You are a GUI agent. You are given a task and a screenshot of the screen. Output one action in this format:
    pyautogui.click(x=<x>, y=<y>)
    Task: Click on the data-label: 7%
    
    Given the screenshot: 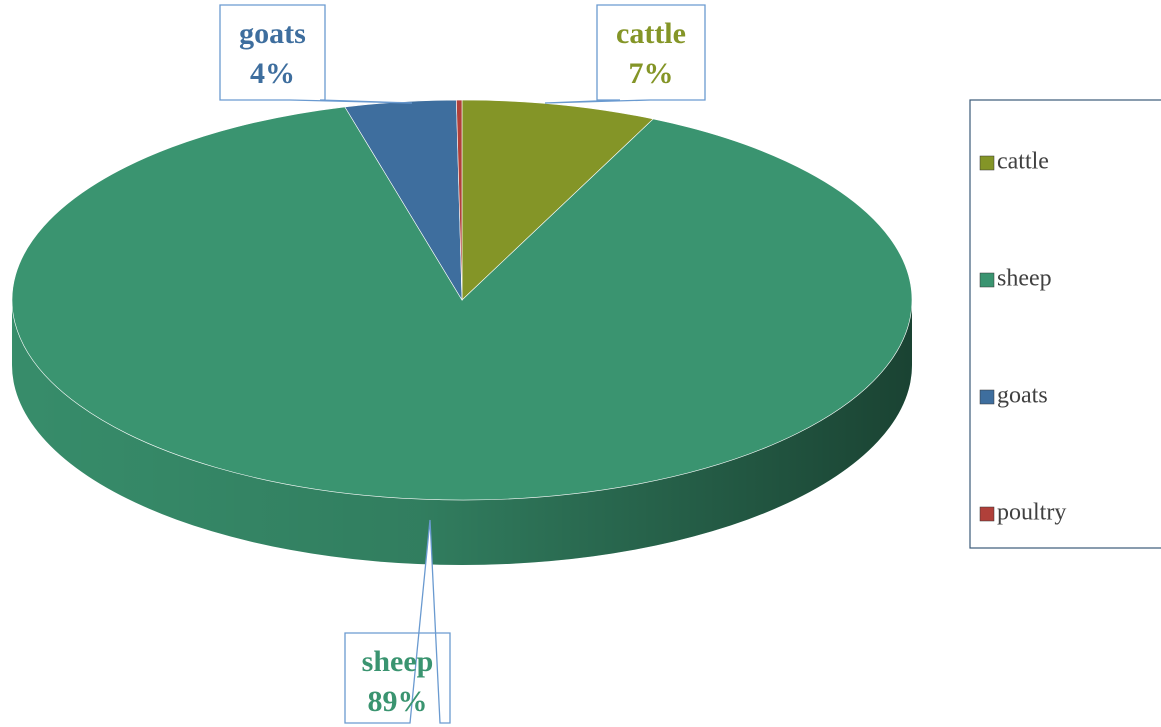 What is the action you would take?
    pyautogui.click(x=651, y=73)
    